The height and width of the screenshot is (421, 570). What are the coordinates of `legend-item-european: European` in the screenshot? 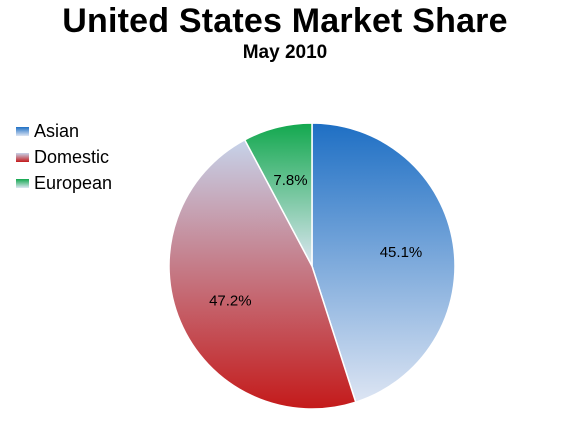 It's located at (64, 183).